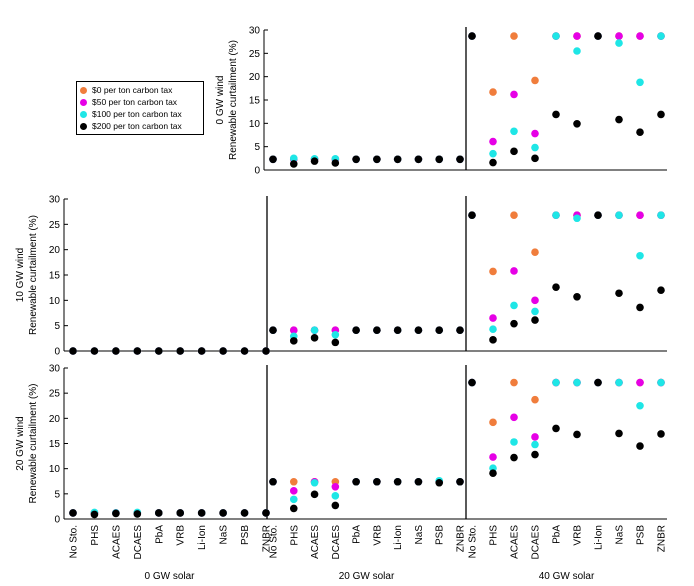 The width and height of the screenshot is (694, 586). I want to click on column-label: 0 GW solar, so click(169, 576).